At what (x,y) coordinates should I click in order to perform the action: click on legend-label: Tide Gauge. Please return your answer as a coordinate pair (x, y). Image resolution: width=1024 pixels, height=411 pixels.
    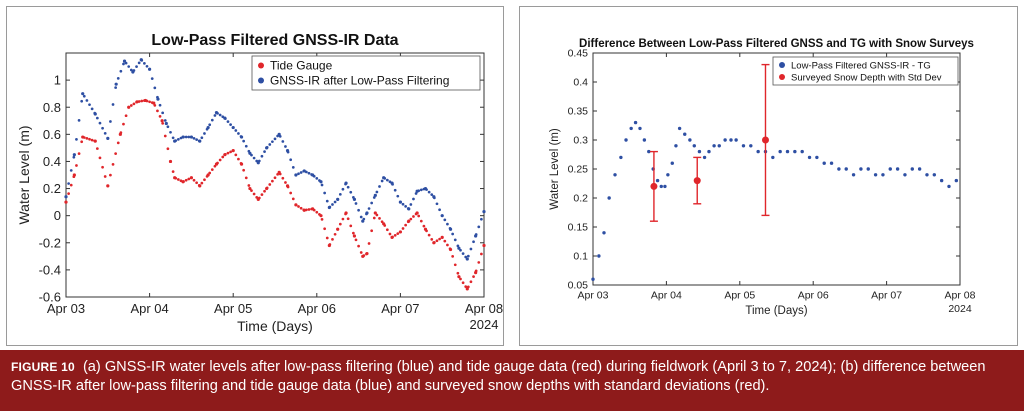
    Looking at the image, I should click on (301, 66).